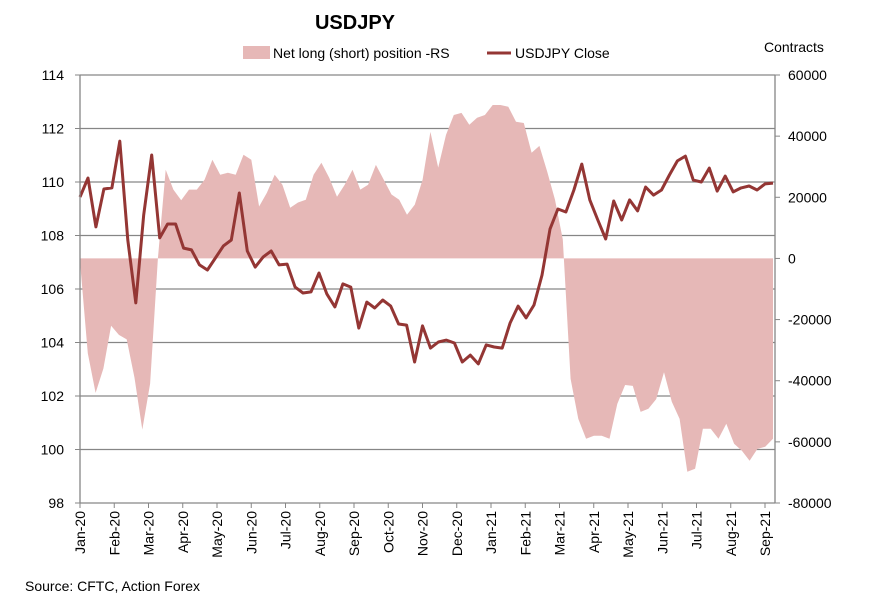 Image resolution: width=896 pixels, height=606 pixels. I want to click on legend-label-area: Net long (short) position -RS, so click(361, 53).